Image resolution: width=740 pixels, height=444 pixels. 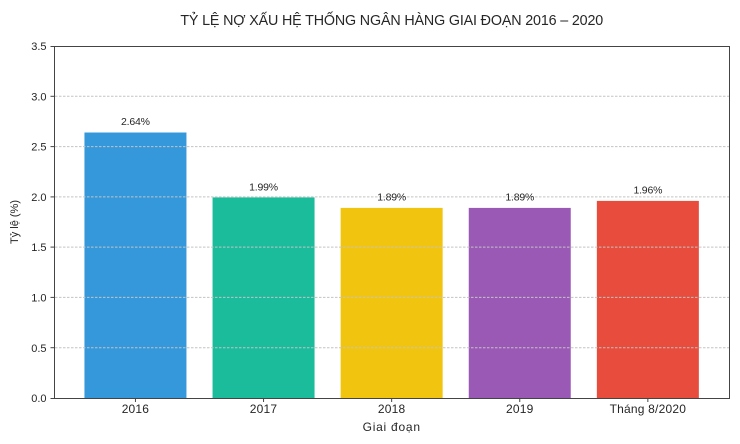 What do you see at coordinates (135, 122) in the screenshot?
I see `svg-text: 2.64%` at bounding box center [135, 122].